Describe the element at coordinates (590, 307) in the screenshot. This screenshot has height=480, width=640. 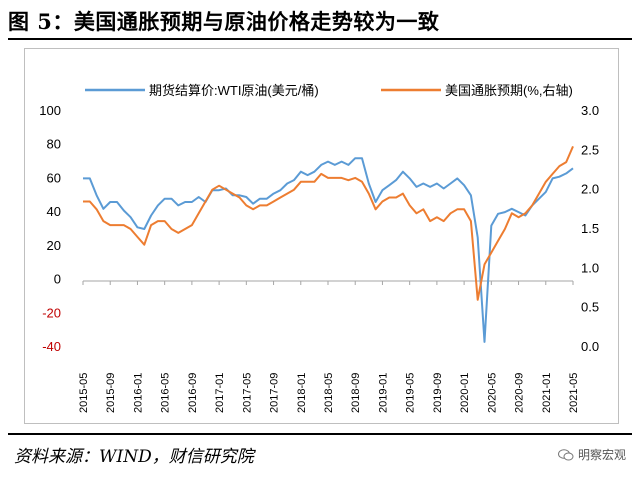
I see `right-tick-label: 0.5` at that location.